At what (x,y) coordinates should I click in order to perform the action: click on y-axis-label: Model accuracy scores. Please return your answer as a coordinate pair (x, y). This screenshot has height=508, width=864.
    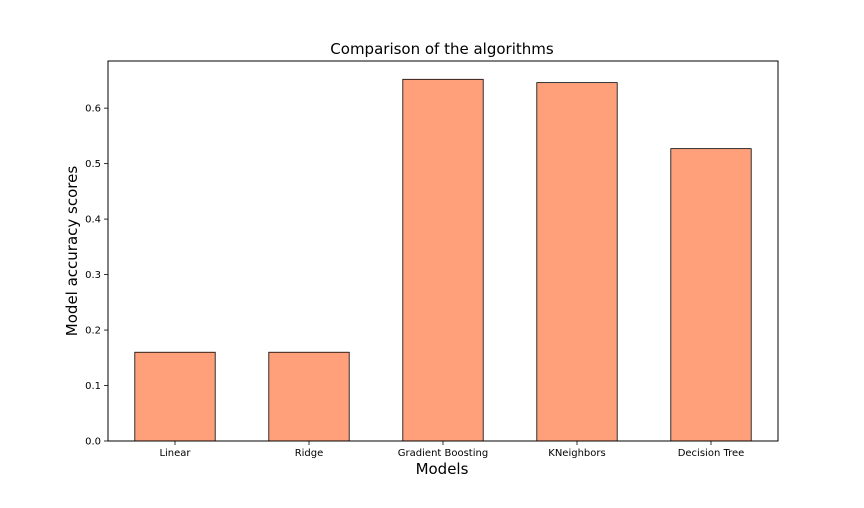
    Looking at the image, I should click on (72, 251).